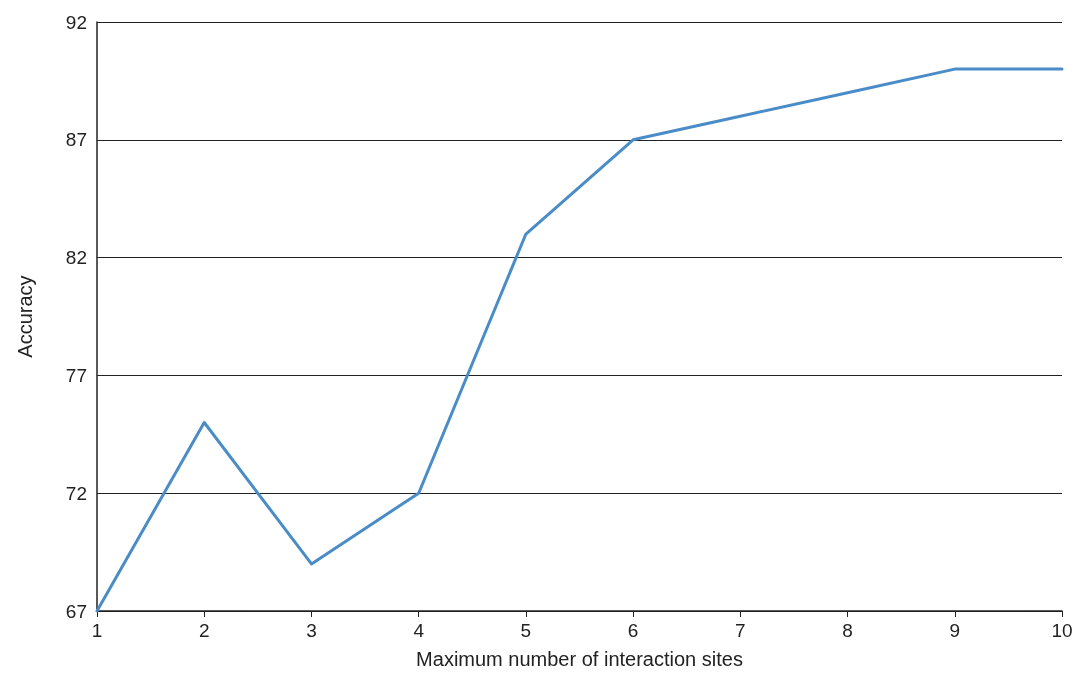 Image resolution: width=1084 pixels, height=690 pixels. Describe the element at coordinates (419, 630) in the screenshot. I see `x-tick-label: 4` at that location.